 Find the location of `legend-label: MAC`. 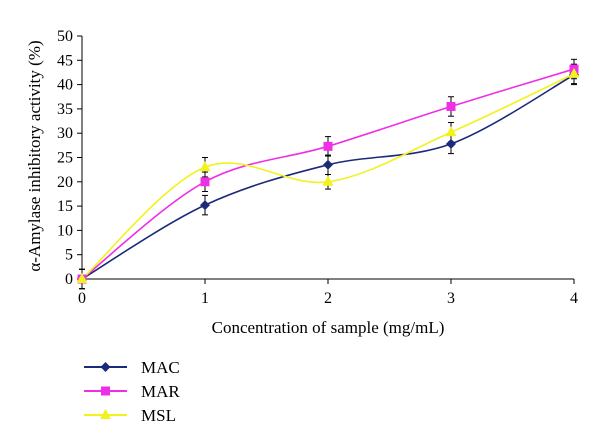

legend-label: MAC is located at coordinates (160, 367).